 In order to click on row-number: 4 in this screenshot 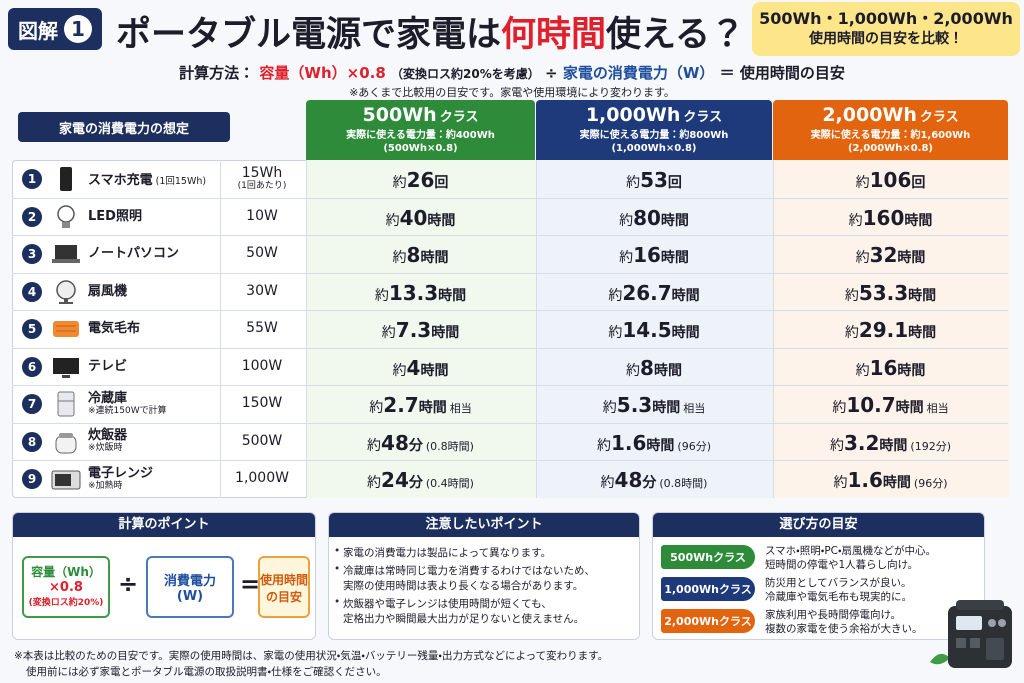, I will do `click(32, 291)`.